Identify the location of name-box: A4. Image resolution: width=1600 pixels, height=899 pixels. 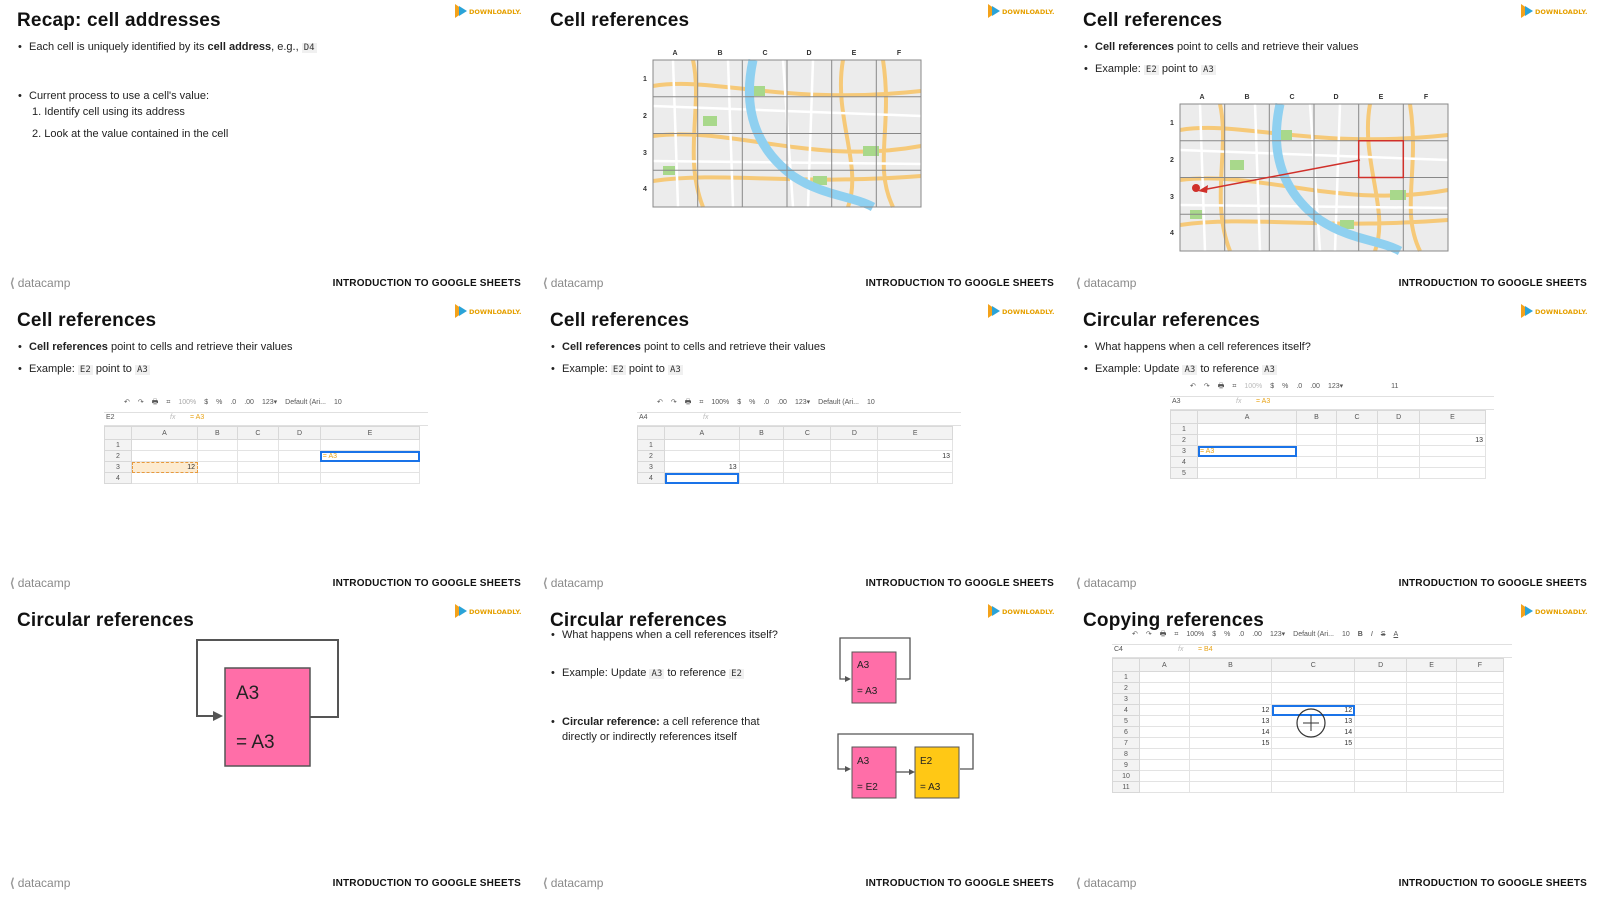
(643, 417).